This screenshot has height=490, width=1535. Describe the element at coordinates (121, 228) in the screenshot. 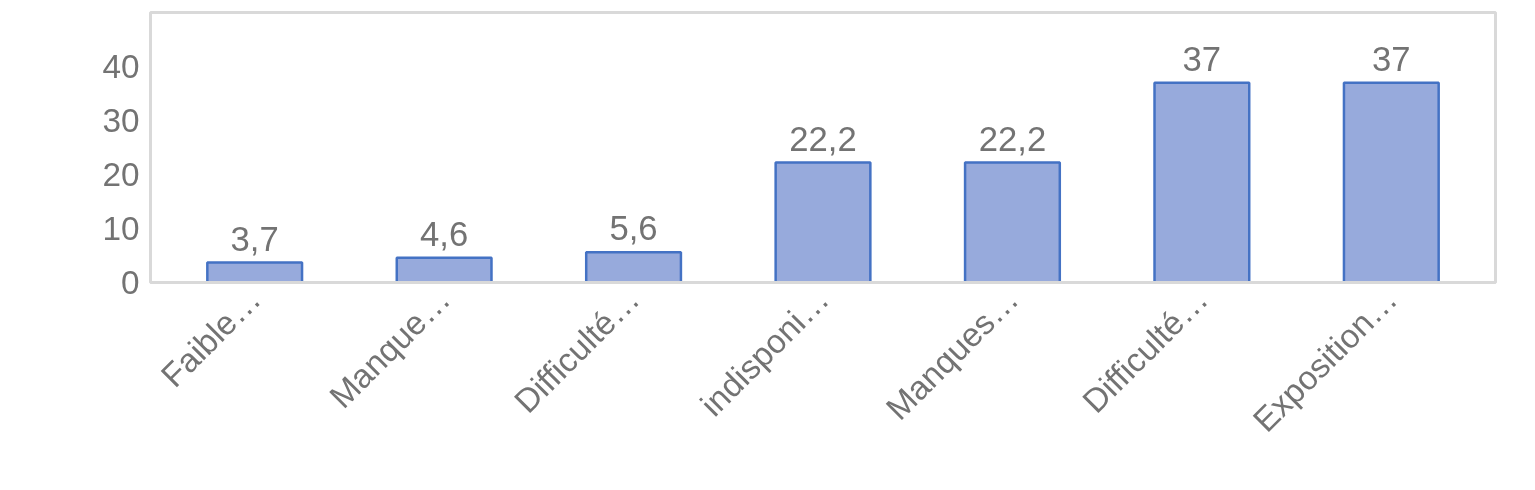

I see `y-tick-label: 10` at that location.